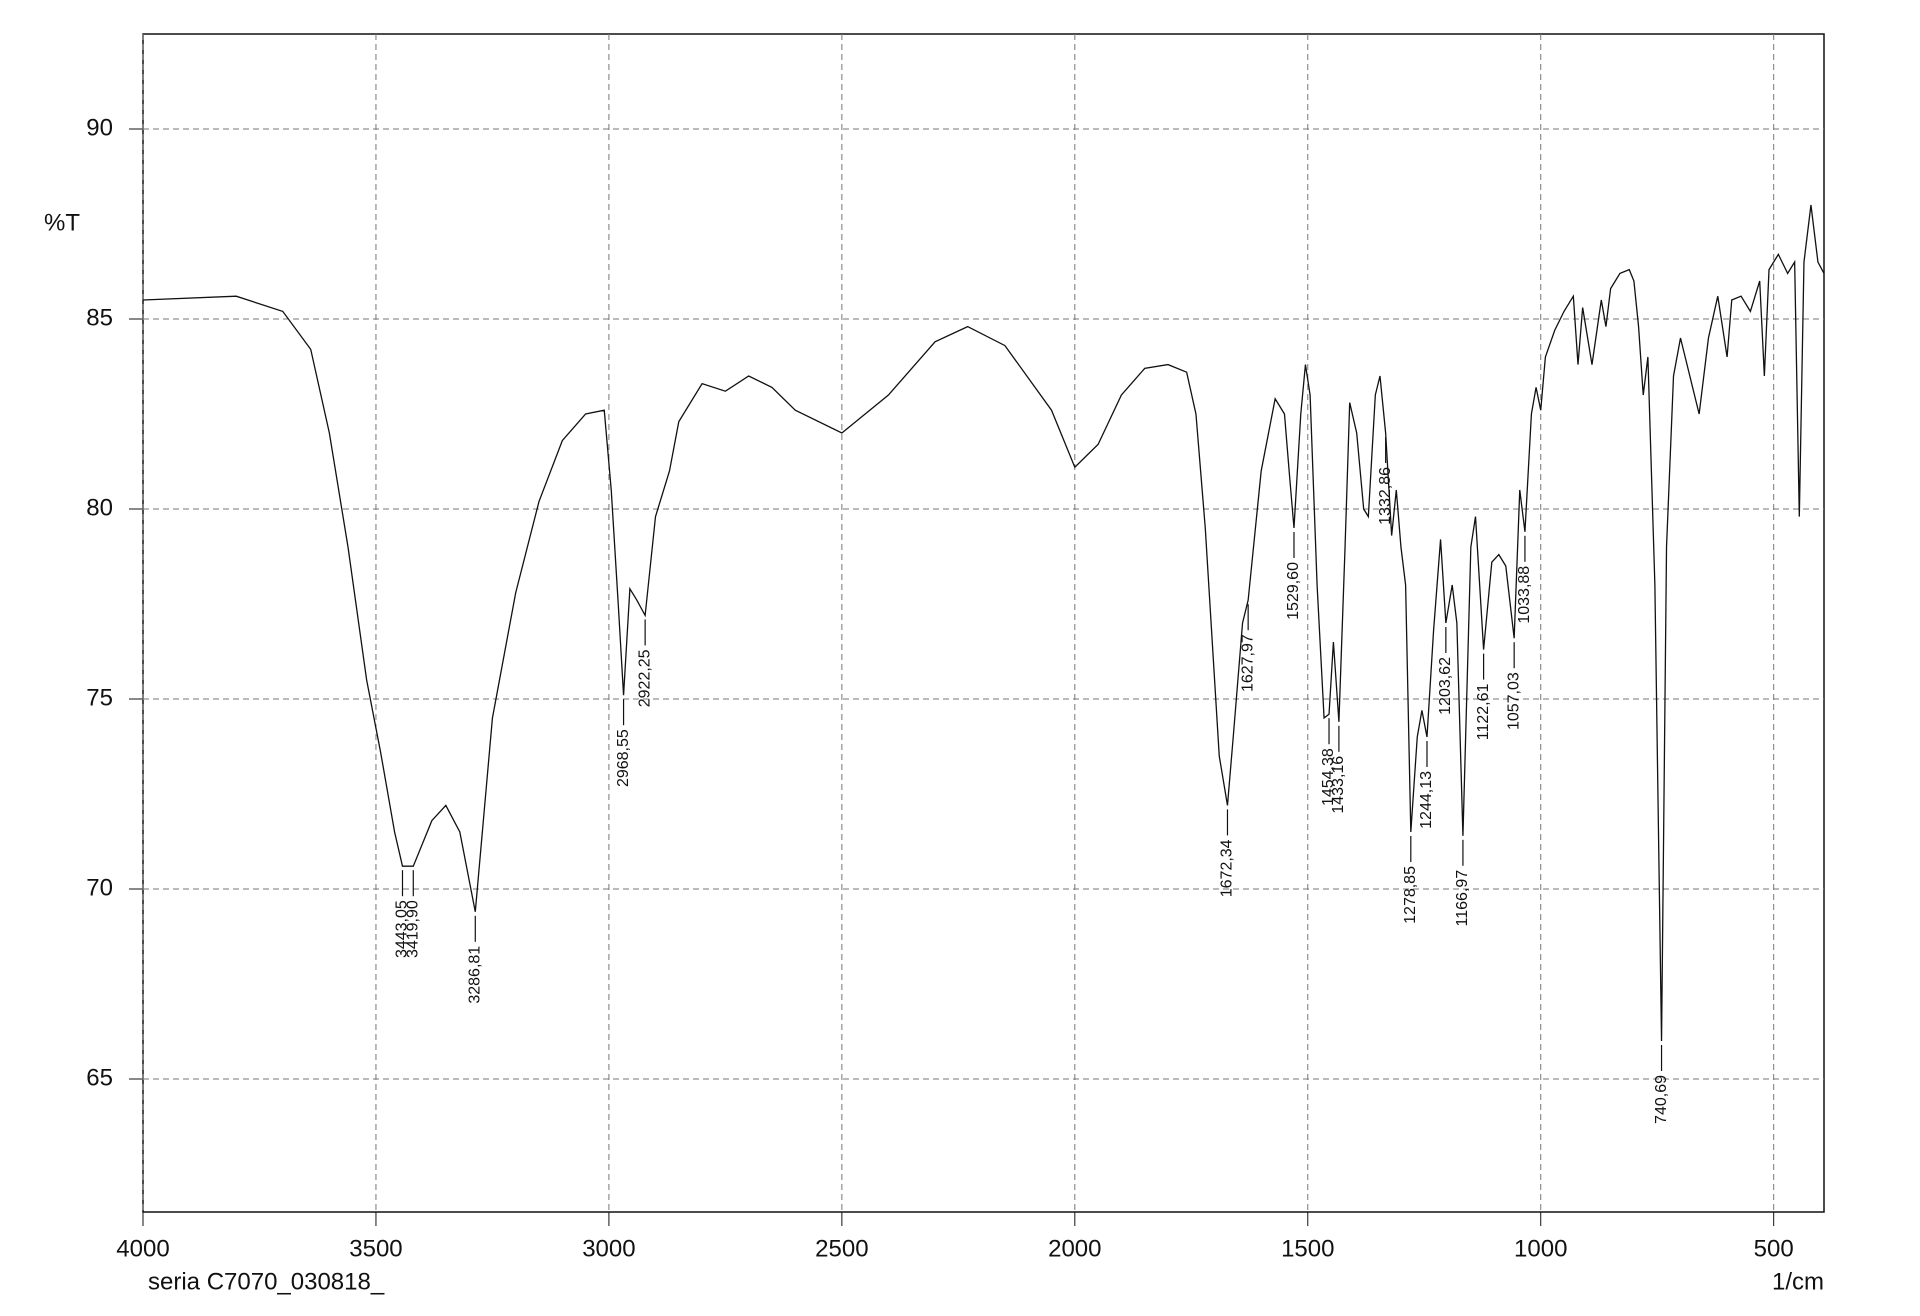  I want to click on x-tick-label: 2500, so click(841, 1248).